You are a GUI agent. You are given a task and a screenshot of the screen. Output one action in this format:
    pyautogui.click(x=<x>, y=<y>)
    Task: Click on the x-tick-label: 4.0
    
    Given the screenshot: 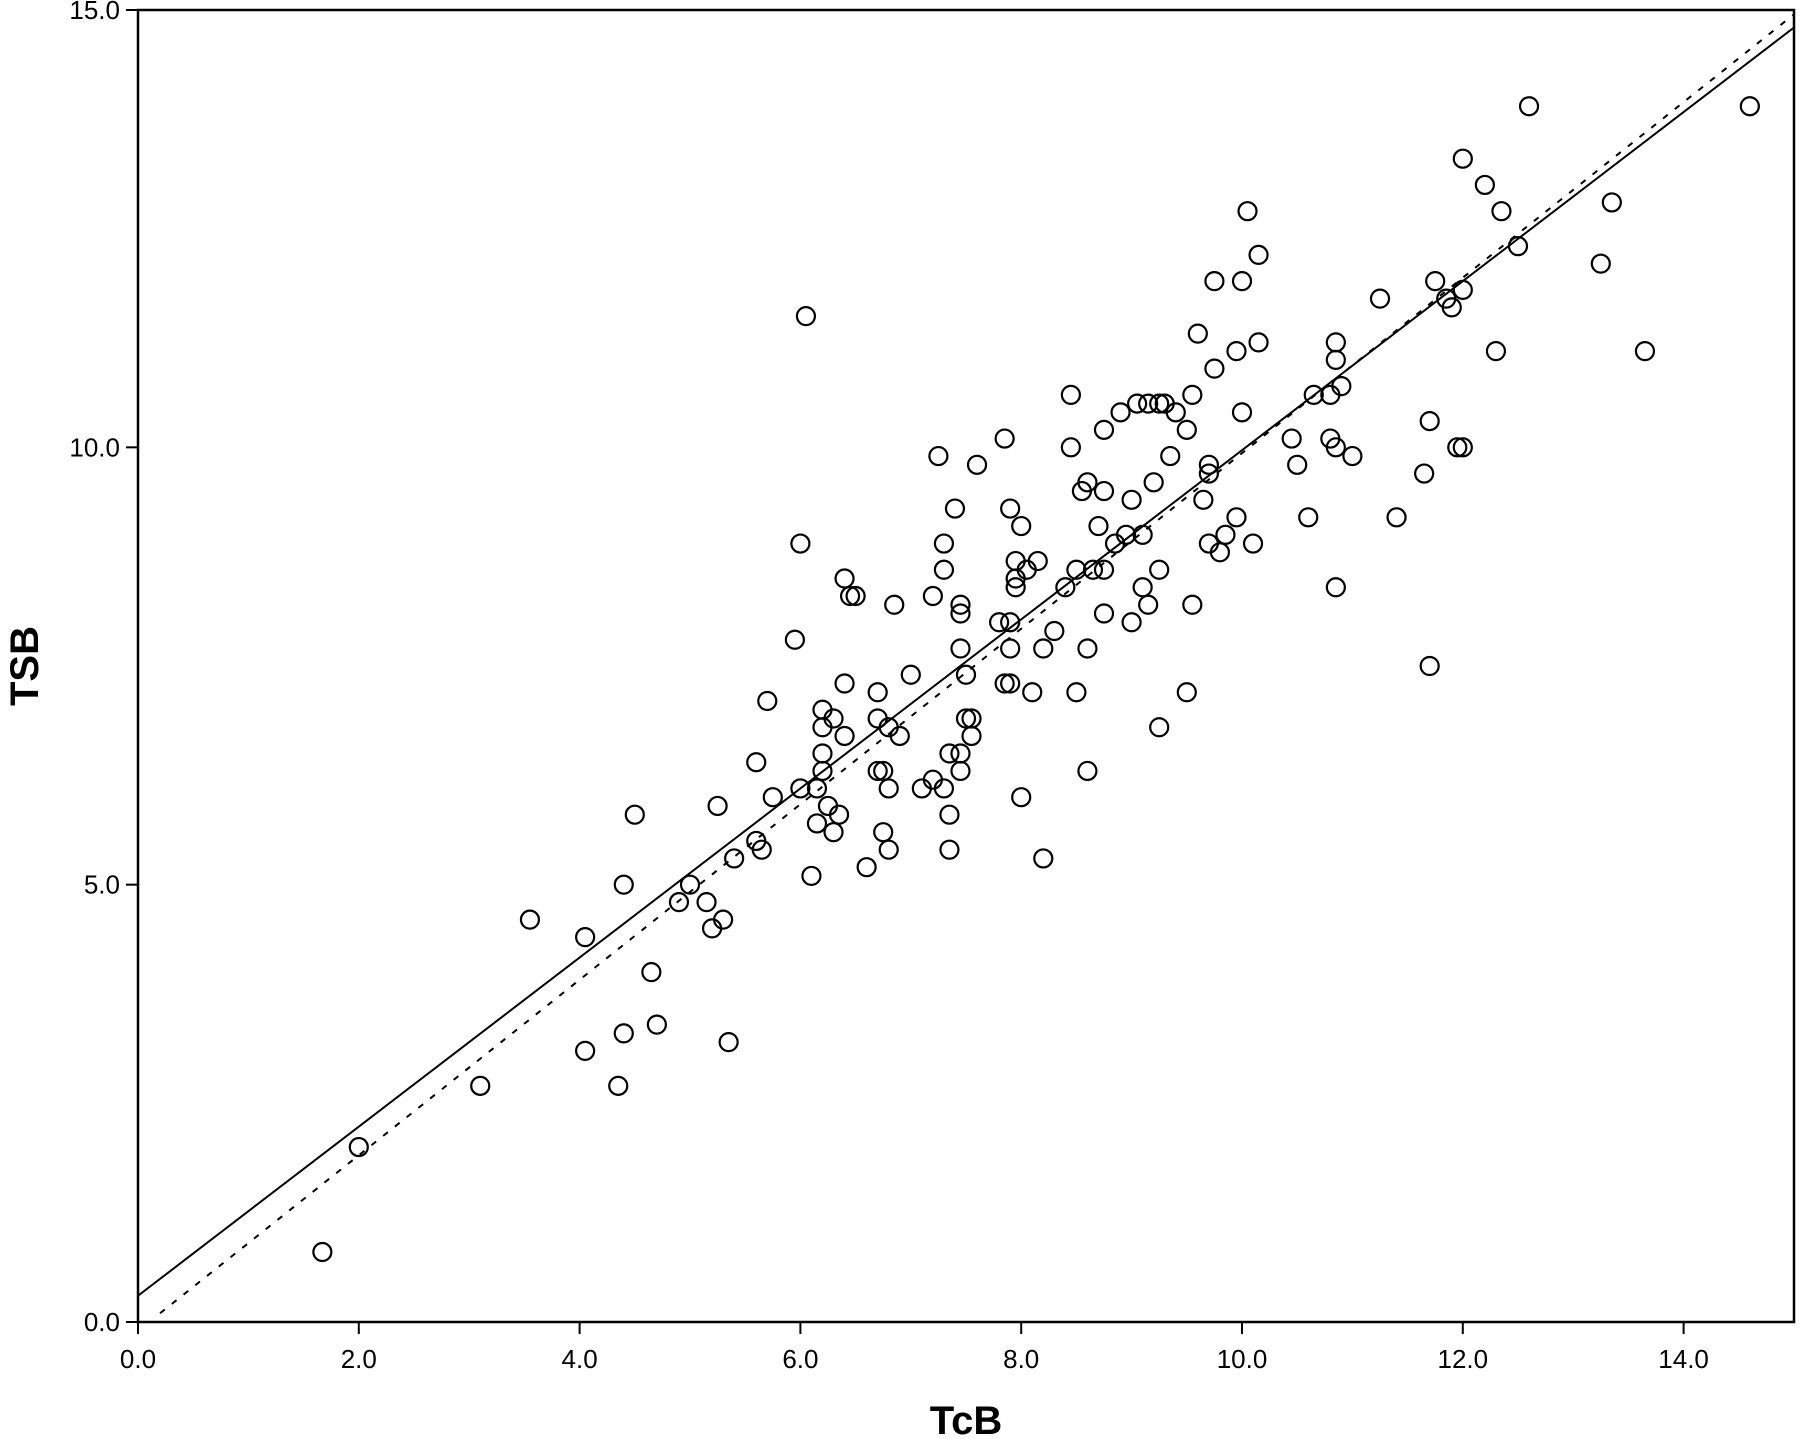 What is the action you would take?
    pyautogui.click(x=580, y=1359)
    